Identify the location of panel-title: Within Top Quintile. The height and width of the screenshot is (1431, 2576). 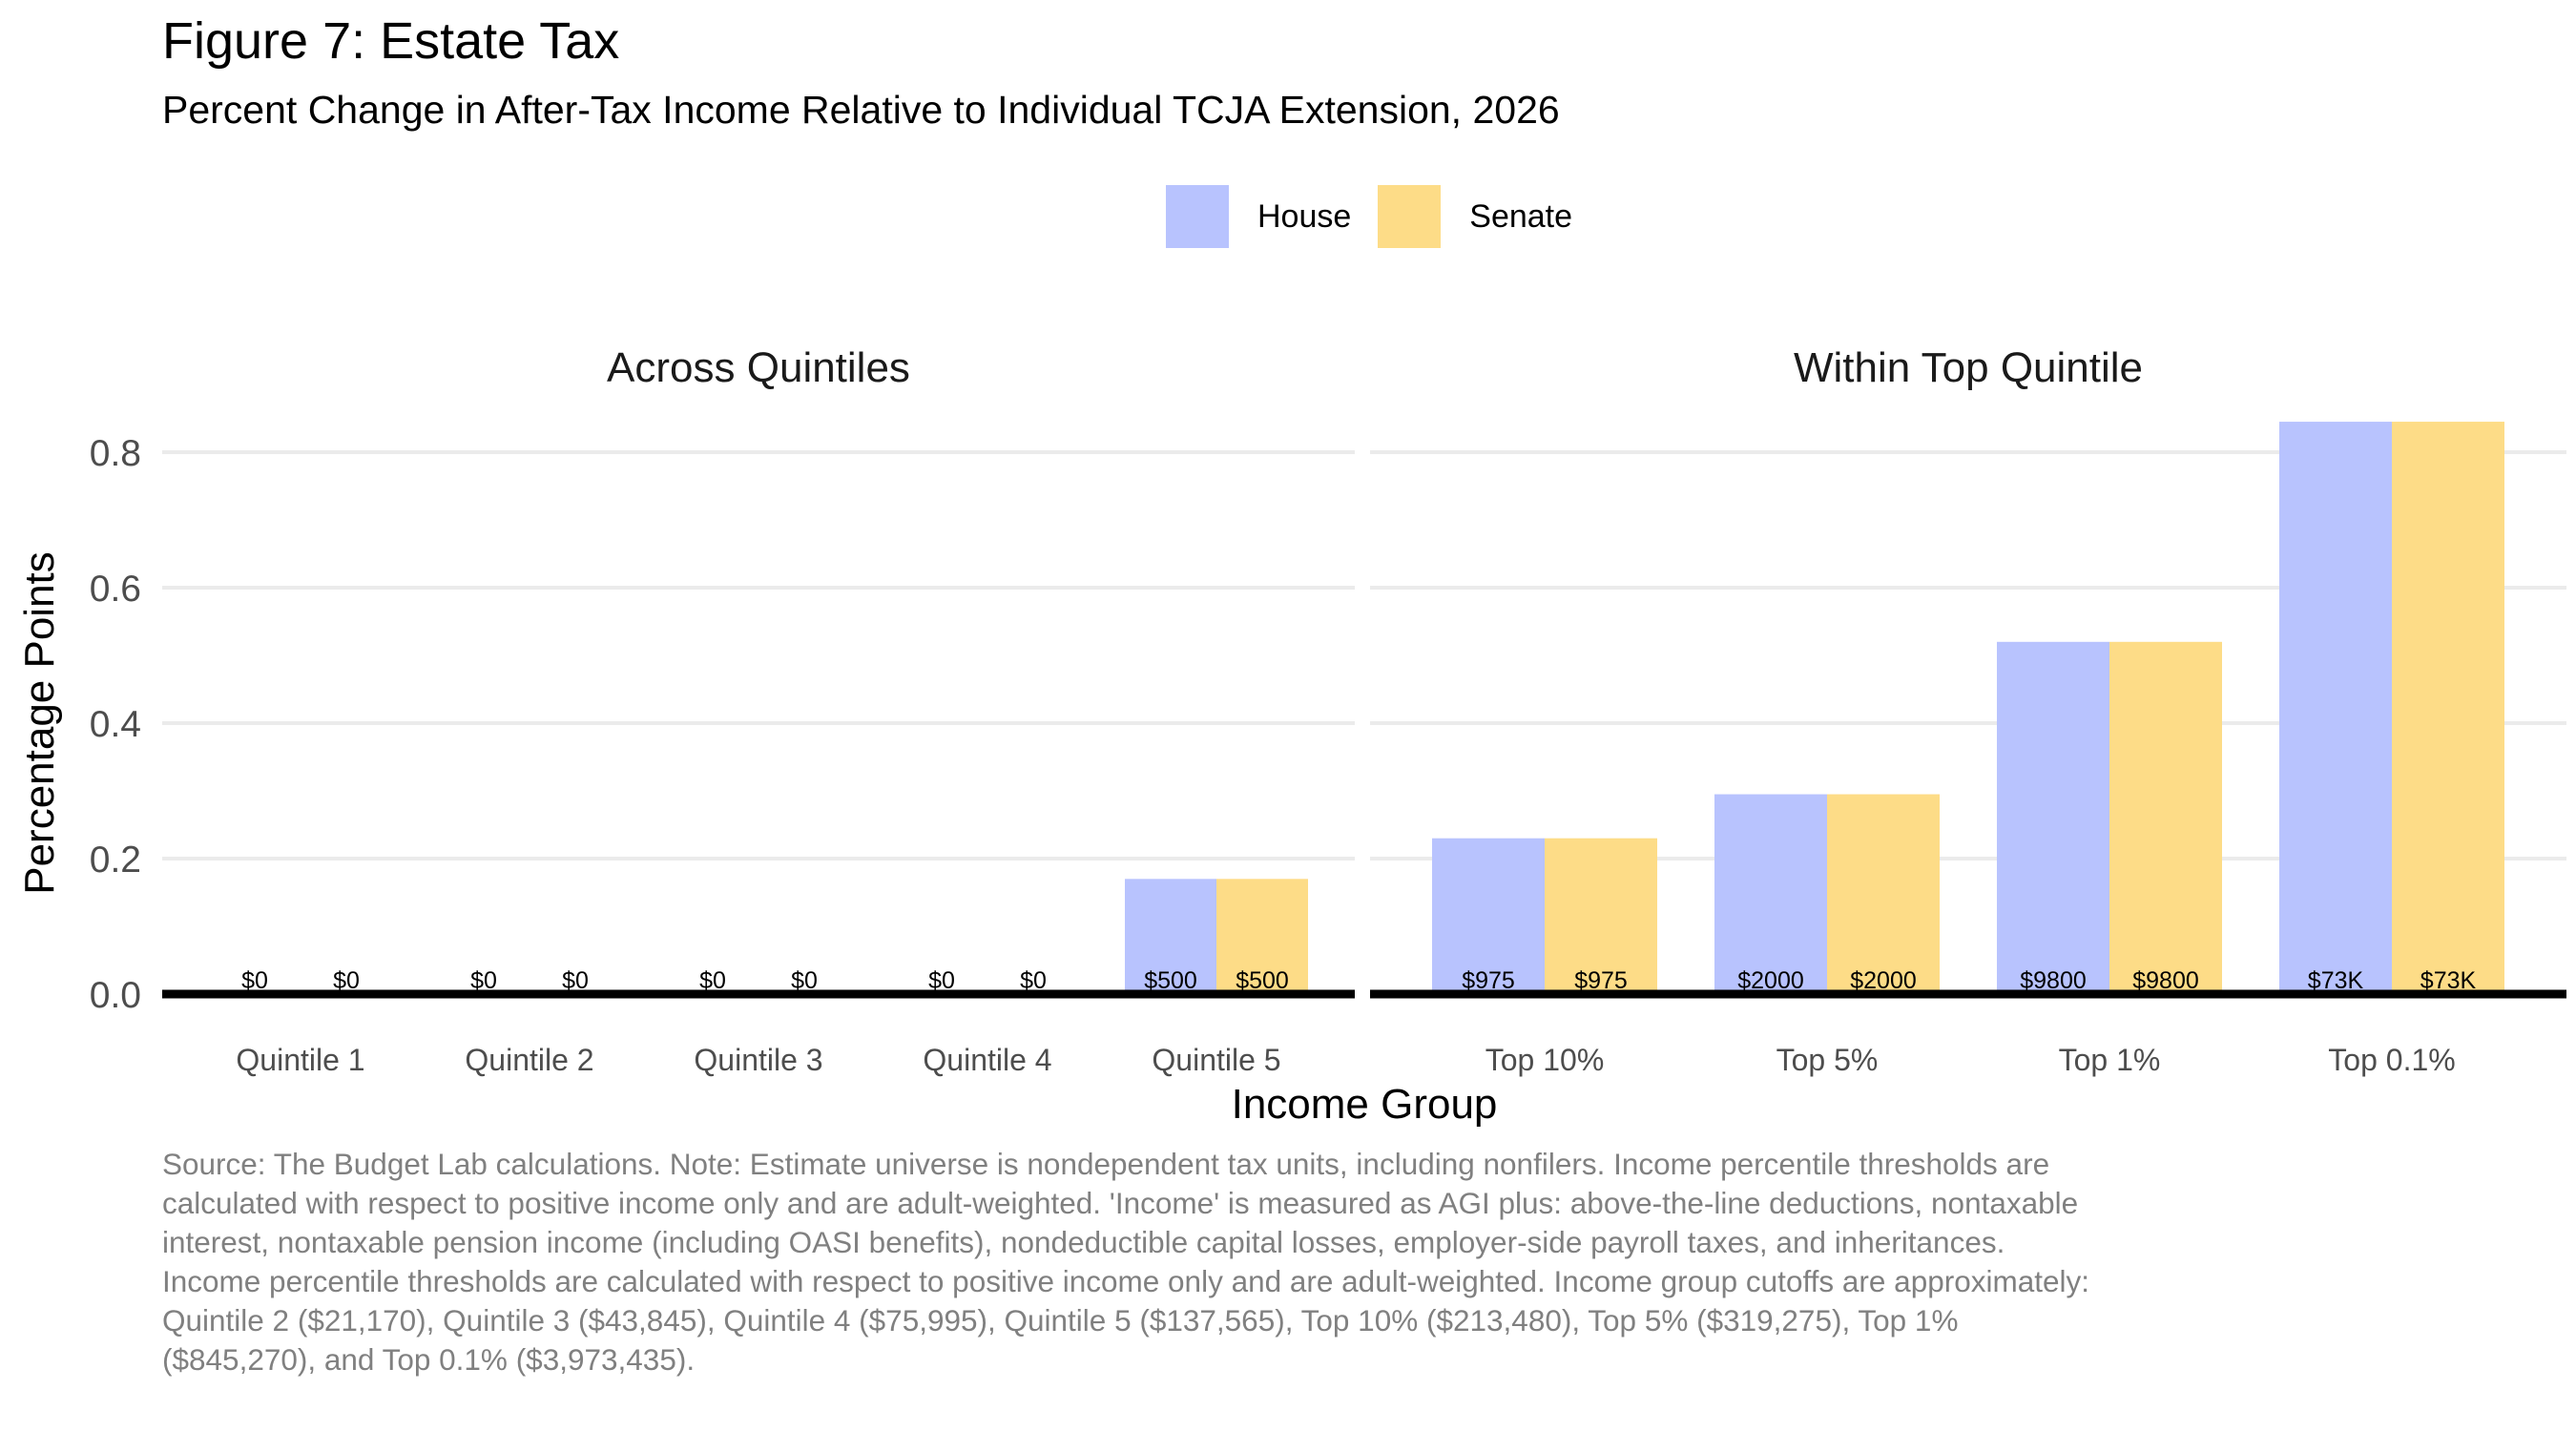
(1968, 367).